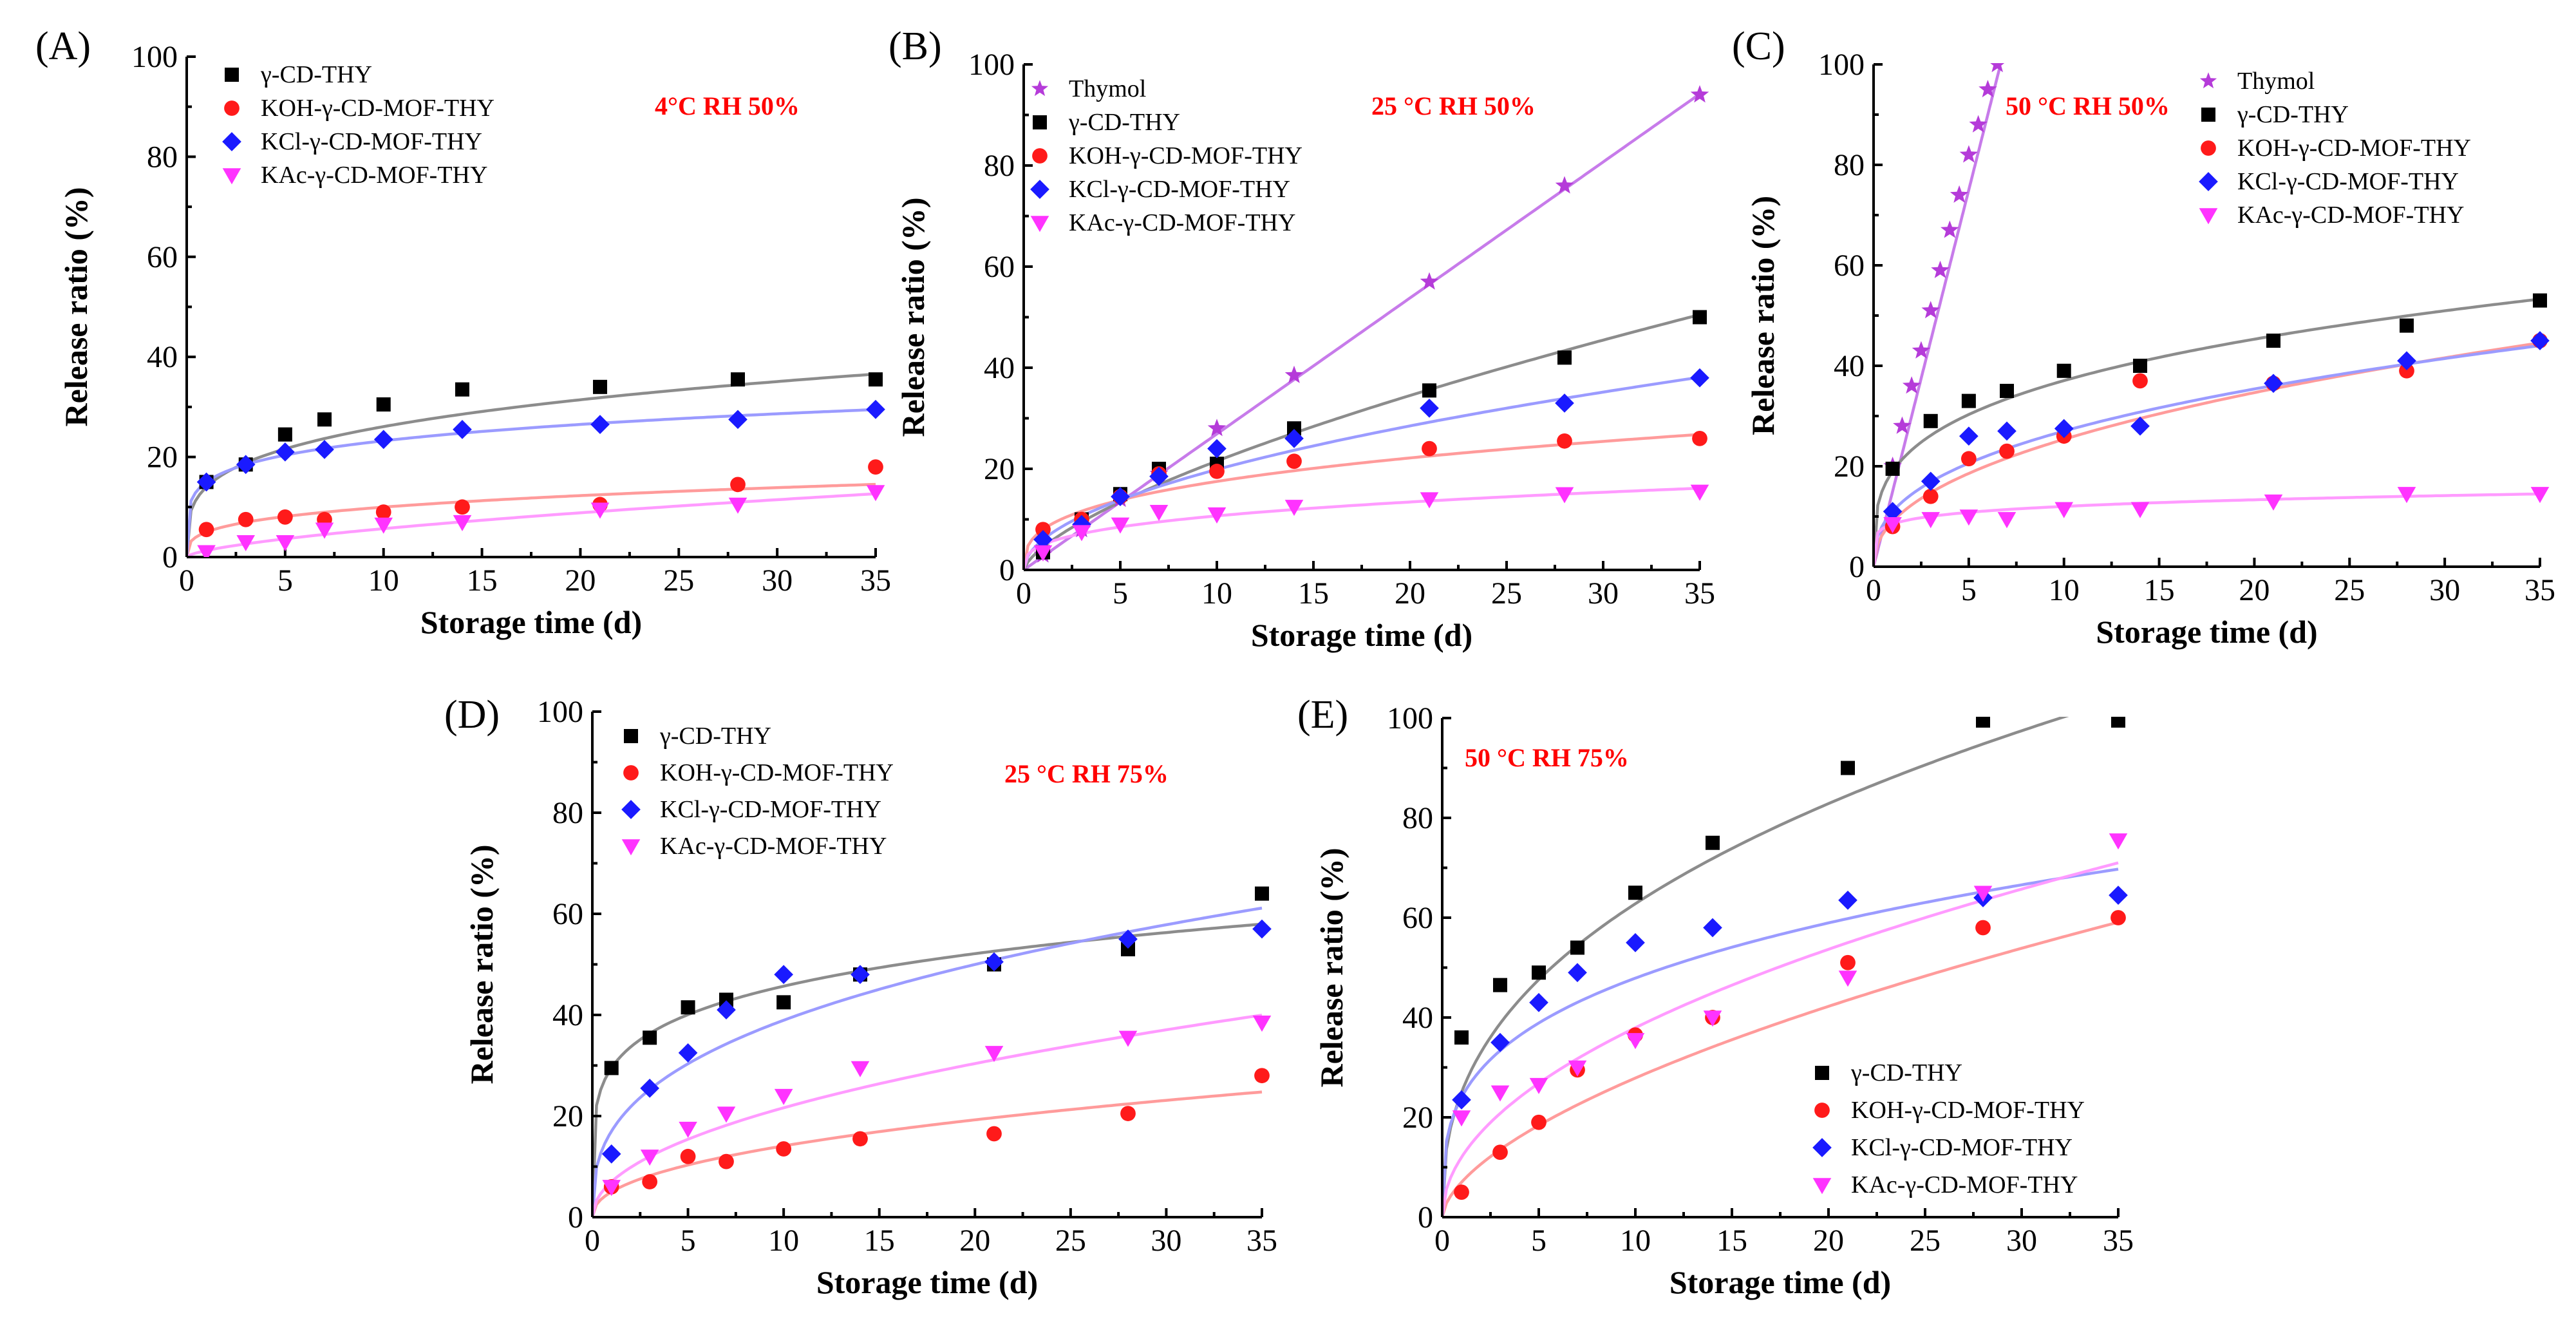  Describe the element at coordinates (631, 736) in the screenshot. I see `legend-marker-cd-thy` at that location.